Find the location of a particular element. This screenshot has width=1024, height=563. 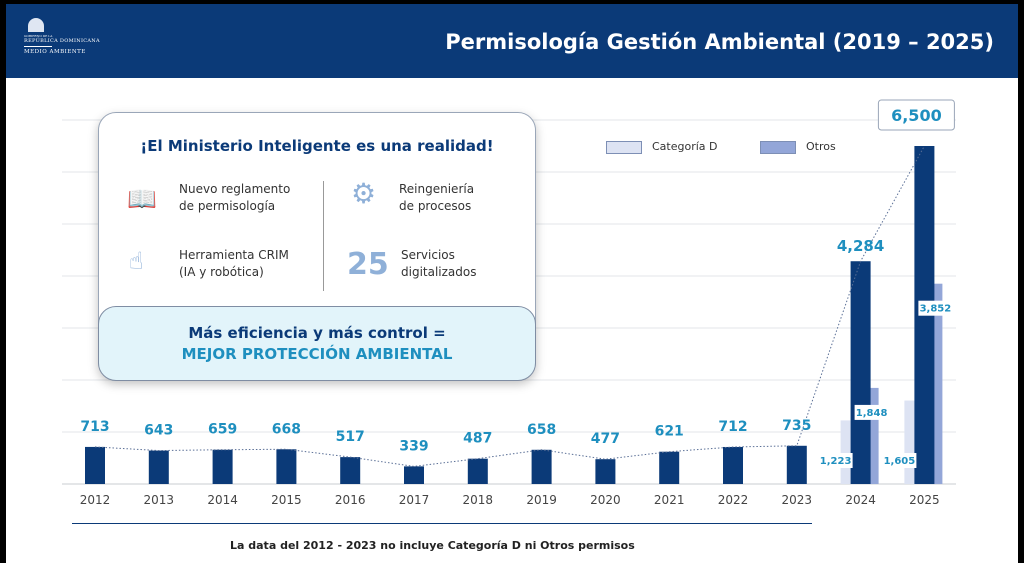

footnote-rule is located at coordinates (442, 523).